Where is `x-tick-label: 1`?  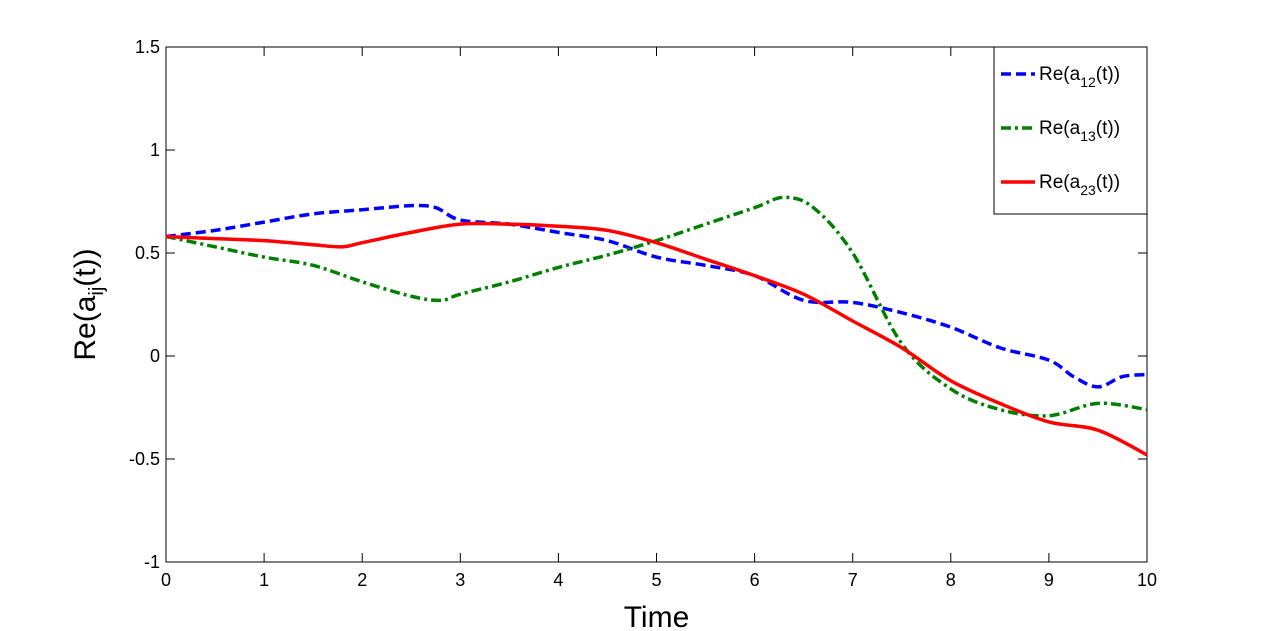
x-tick-label: 1 is located at coordinates (264, 580).